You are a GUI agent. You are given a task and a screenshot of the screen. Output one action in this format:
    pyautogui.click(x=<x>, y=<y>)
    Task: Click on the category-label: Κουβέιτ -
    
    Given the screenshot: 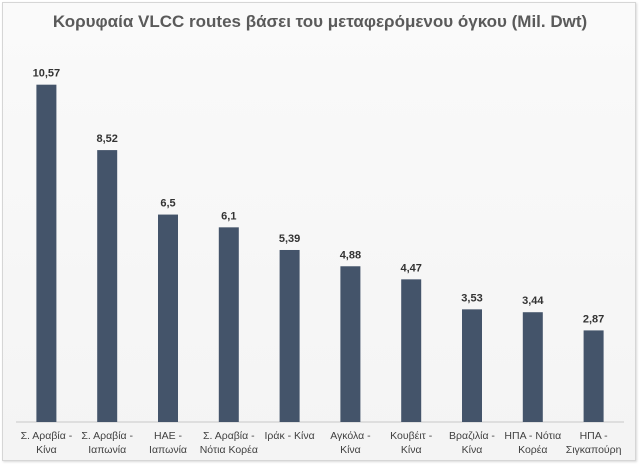 What is the action you would take?
    pyautogui.click(x=411, y=436)
    